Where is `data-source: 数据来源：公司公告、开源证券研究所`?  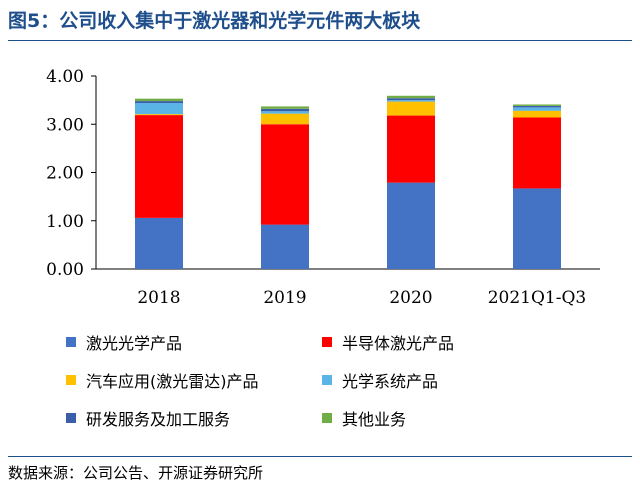
data-source: 数据来源：公司公告、开源证券研究所 is located at coordinates (136, 473).